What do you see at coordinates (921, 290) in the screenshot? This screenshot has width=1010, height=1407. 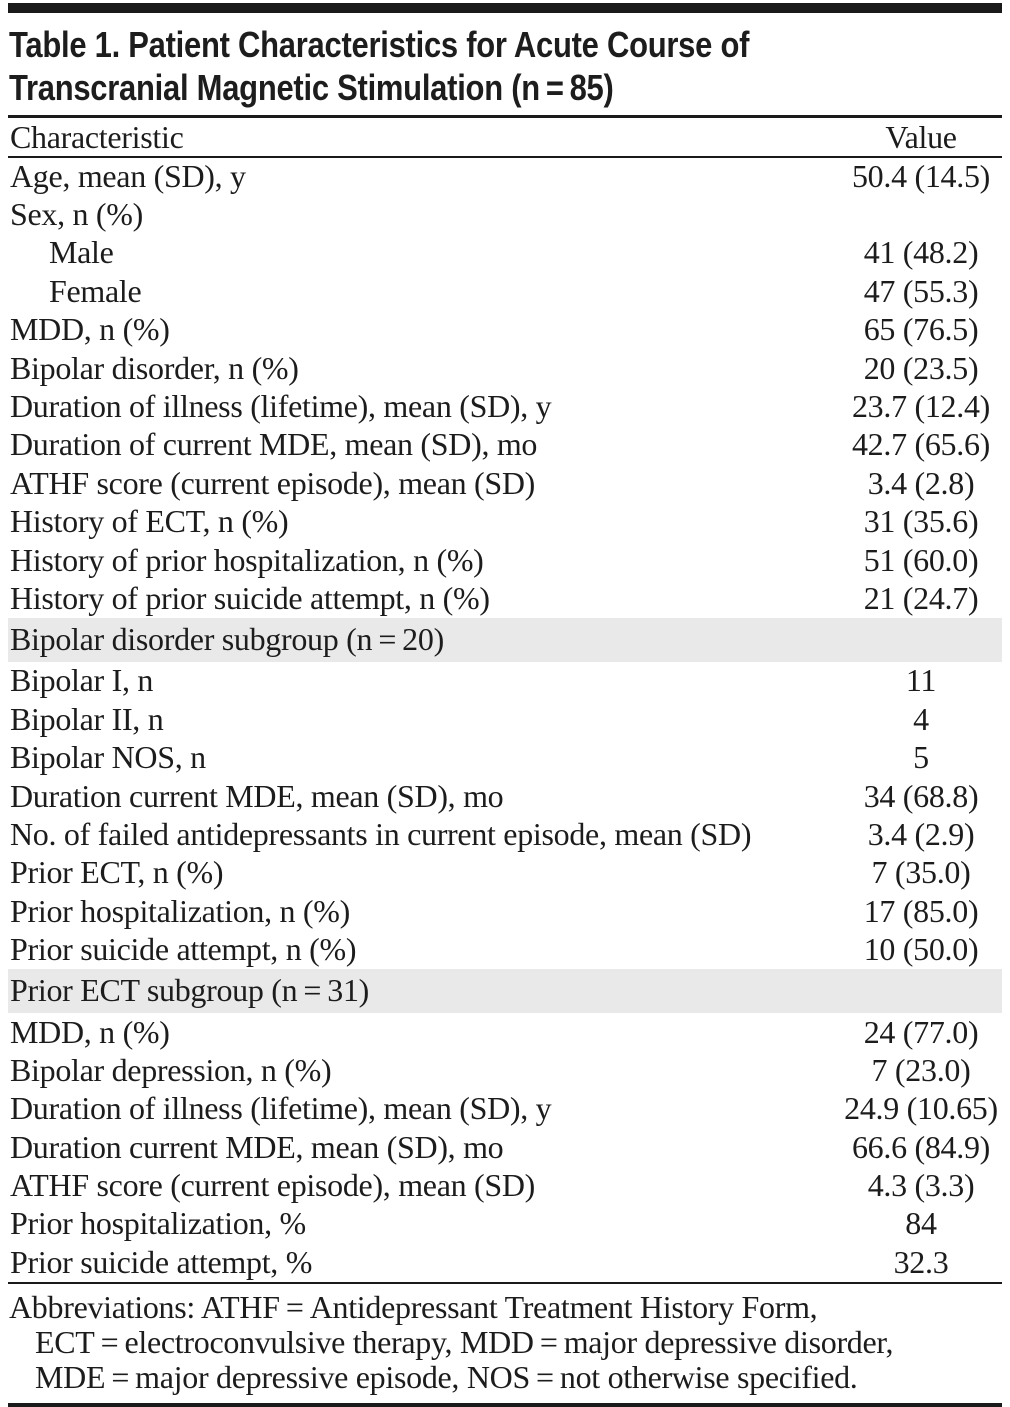 I see `characteristic-value: 47 (55.3)` at bounding box center [921, 290].